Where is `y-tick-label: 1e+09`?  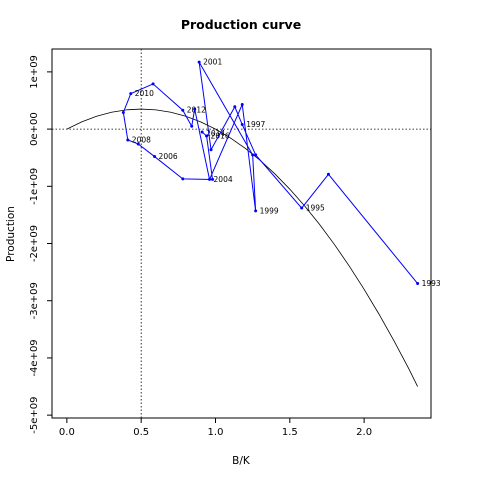 y-tick-label: 1e+09 is located at coordinates (34, 72).